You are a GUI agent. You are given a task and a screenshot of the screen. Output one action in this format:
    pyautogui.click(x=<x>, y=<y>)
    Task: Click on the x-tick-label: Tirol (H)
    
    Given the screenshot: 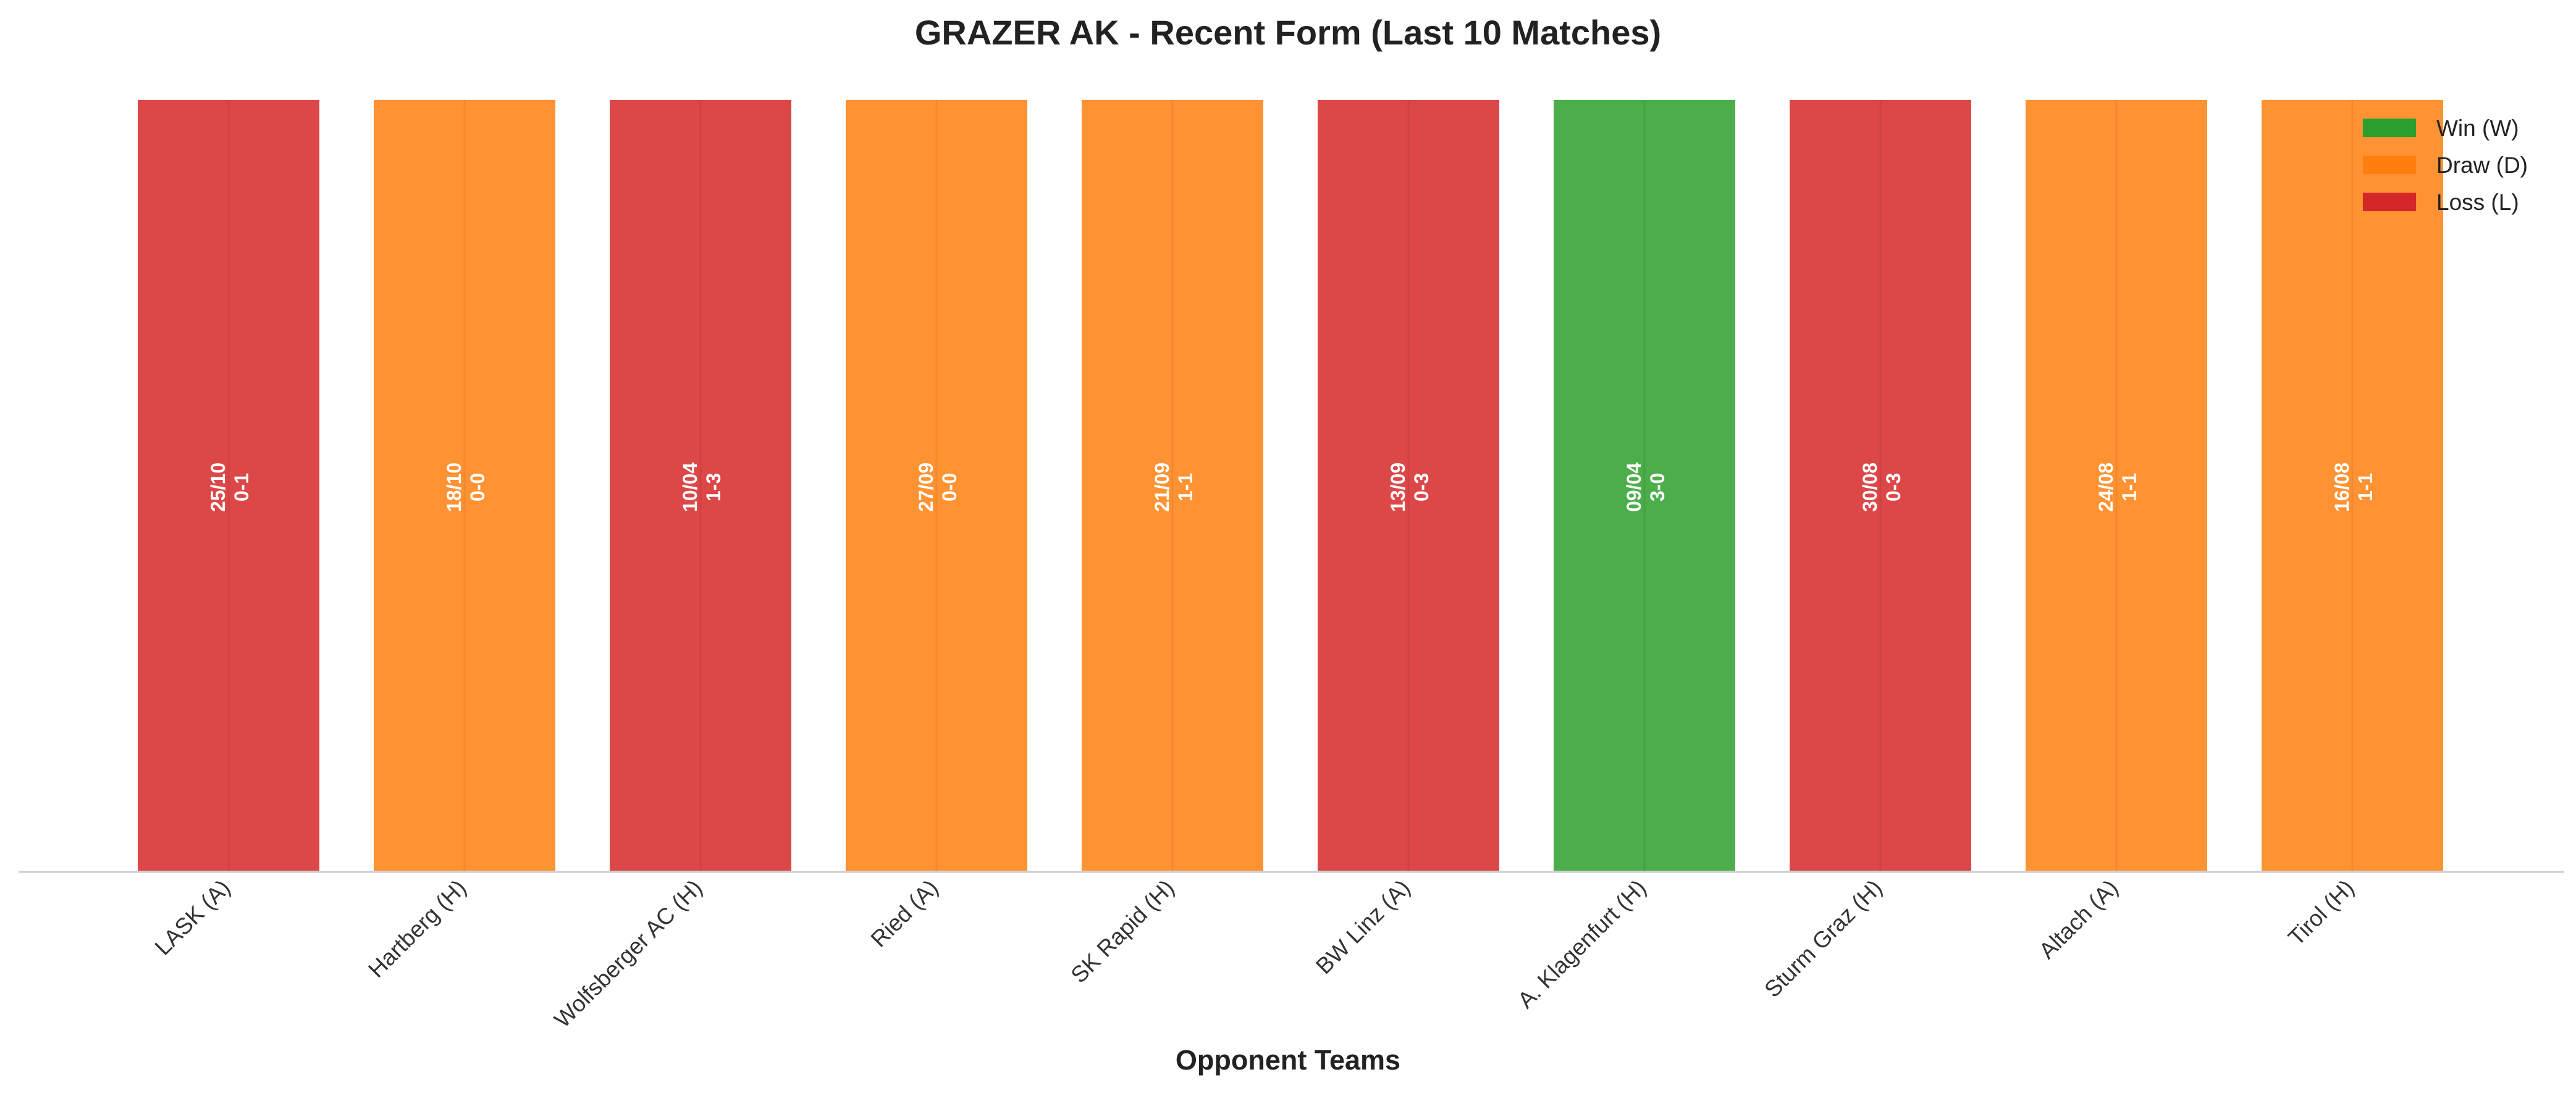 What is the action you would take?
    pyautogui.click(x=2321, y=912)
    